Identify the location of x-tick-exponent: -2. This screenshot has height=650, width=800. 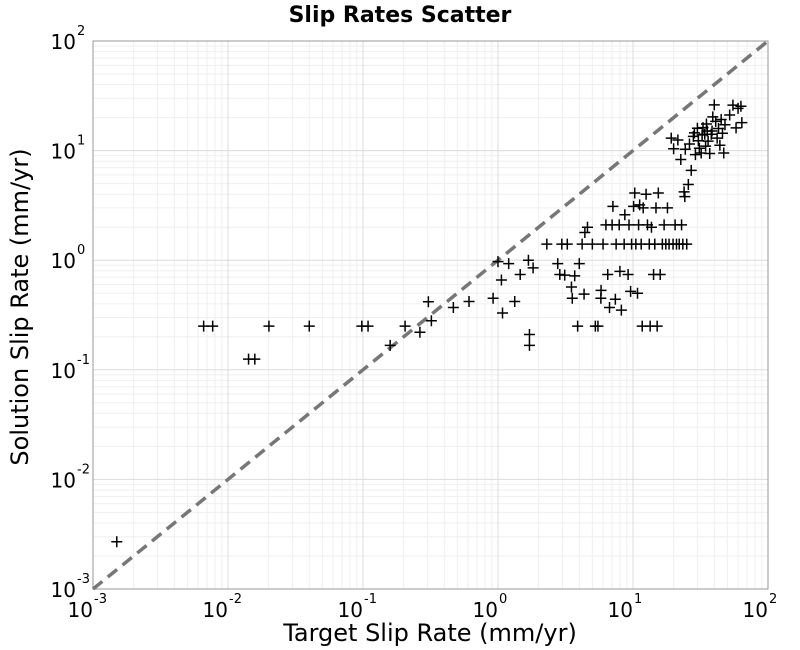
(235, 599).